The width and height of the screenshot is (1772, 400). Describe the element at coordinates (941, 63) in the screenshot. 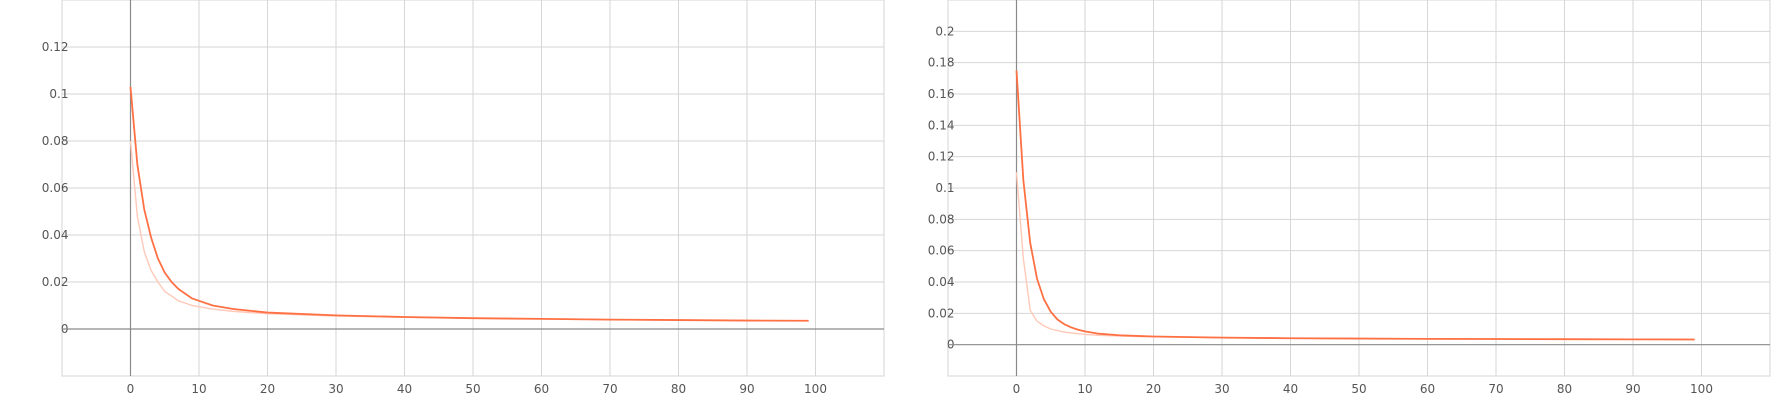

I see `y-tick-label: 0.18` at that location.